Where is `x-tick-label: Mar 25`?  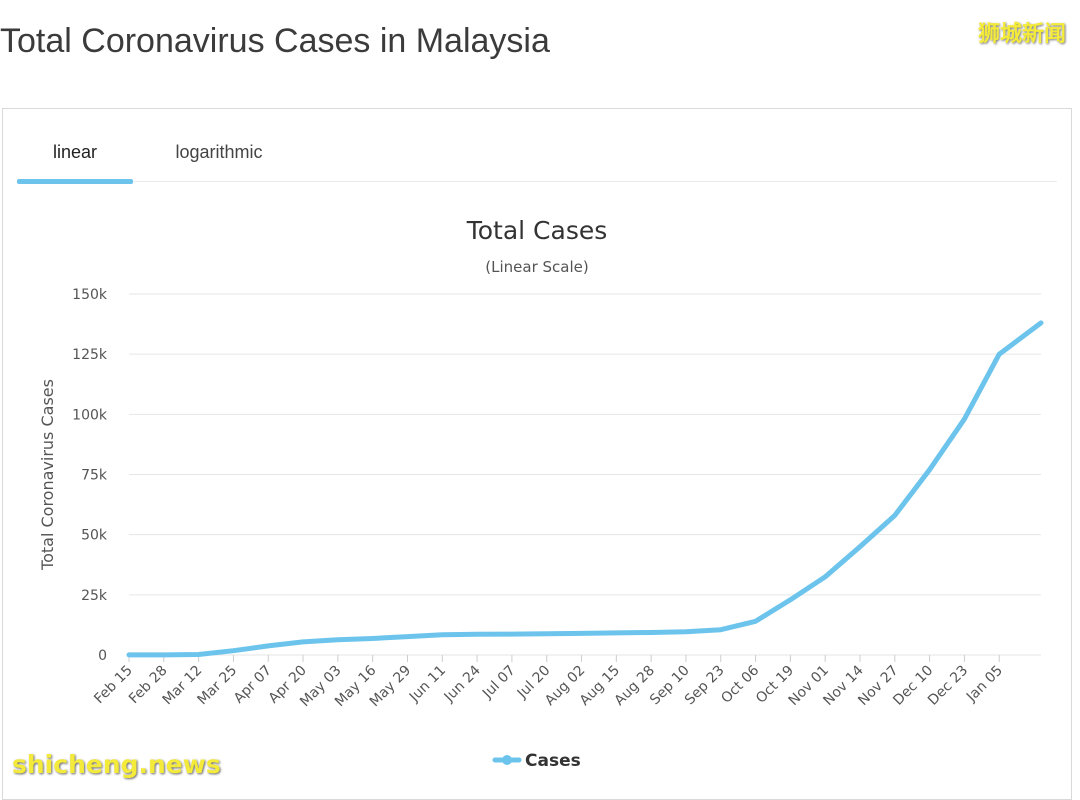
x-tick-label: Mar 25 is located at coordinates (218, 686).